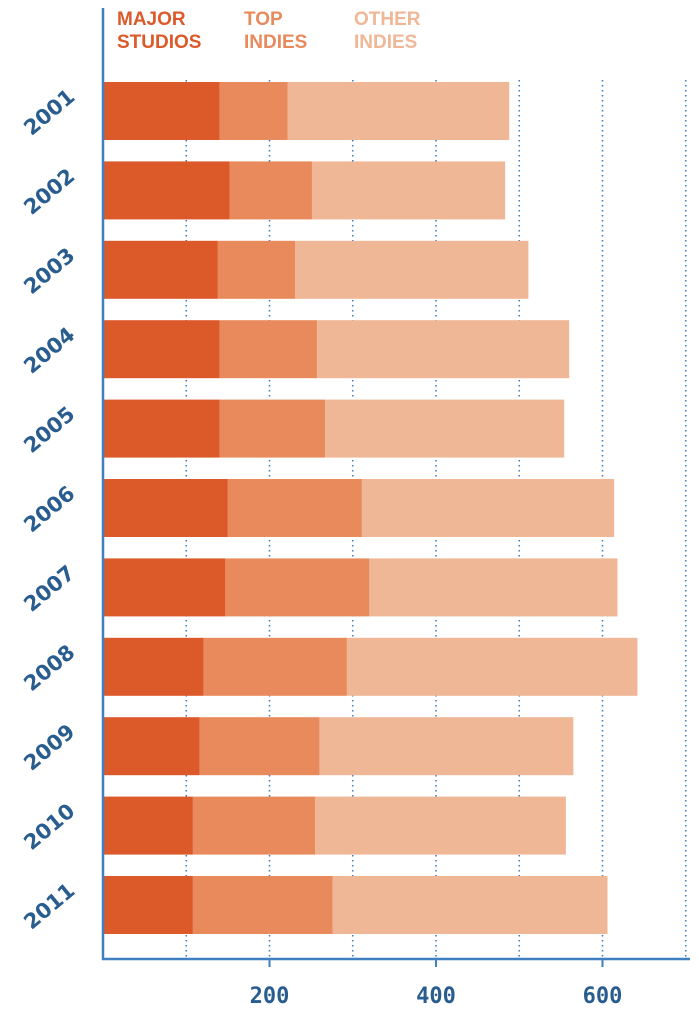  Describe the element at coordinates (49, 827) in the screenshot. I see `year-label: 2010` at that location.